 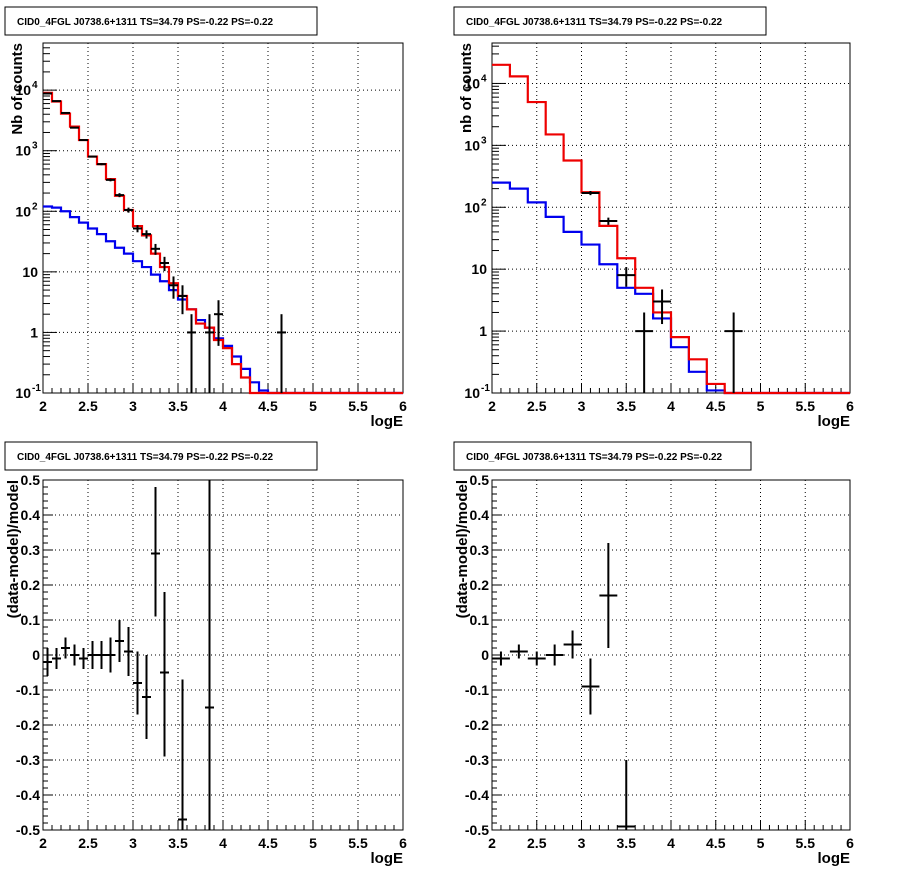 I want to click on y-axis-title: Nb of counts, so click(x=17, y=89).